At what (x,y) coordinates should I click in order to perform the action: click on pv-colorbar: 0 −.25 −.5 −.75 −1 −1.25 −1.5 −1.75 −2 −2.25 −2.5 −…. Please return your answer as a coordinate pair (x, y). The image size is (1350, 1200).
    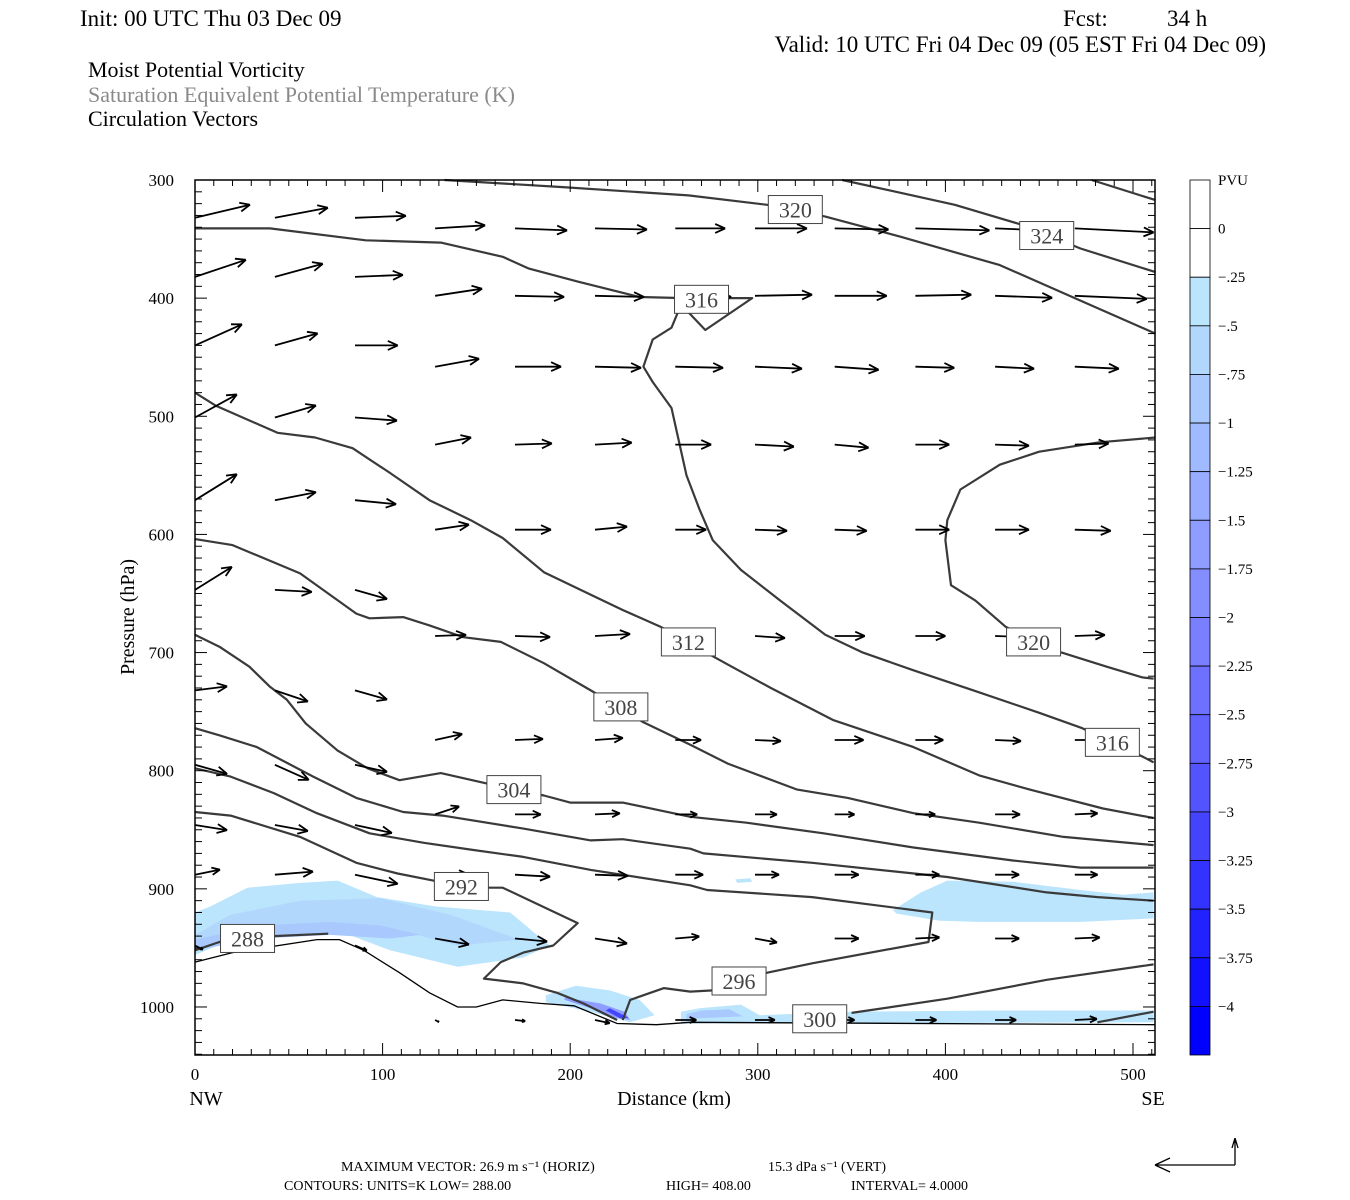
    Looking at the image, I should click on (1221, 617).